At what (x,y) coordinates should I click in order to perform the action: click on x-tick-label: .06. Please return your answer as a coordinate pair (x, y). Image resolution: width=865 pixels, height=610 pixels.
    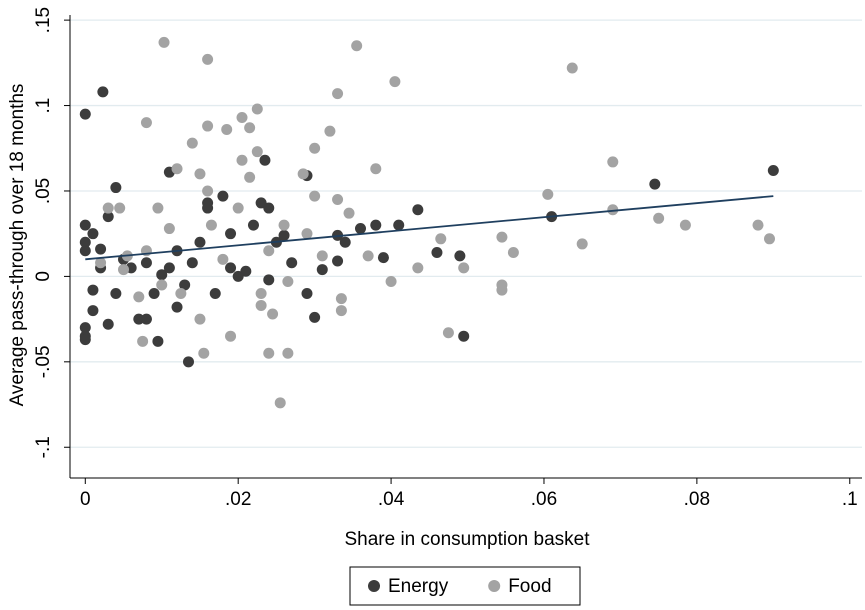
    Looking at the image, I should click on (544, 499).